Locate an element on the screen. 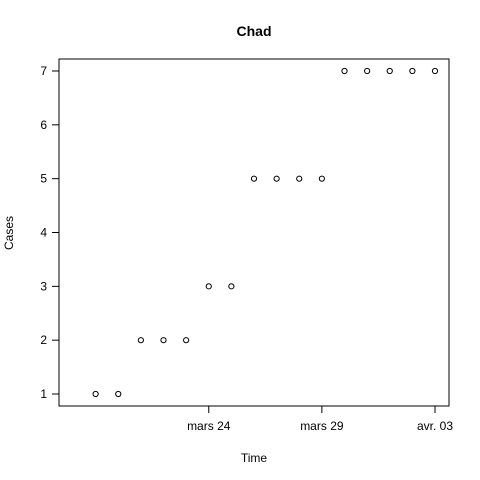 The image size is (480, 480). y-tick-label: 7 is located at coordinates (43, 71).